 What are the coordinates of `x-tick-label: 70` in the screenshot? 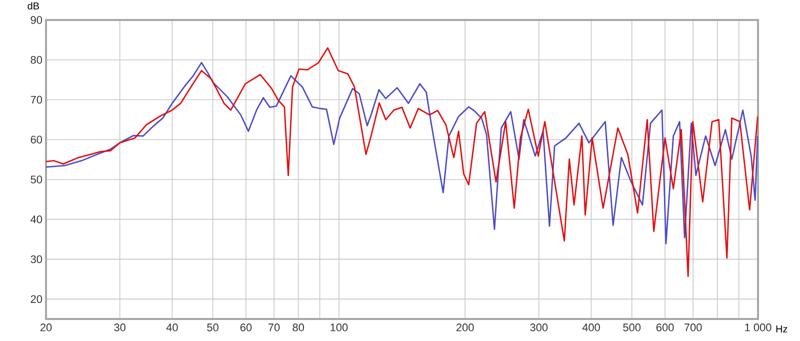 It's located at (274, 328).